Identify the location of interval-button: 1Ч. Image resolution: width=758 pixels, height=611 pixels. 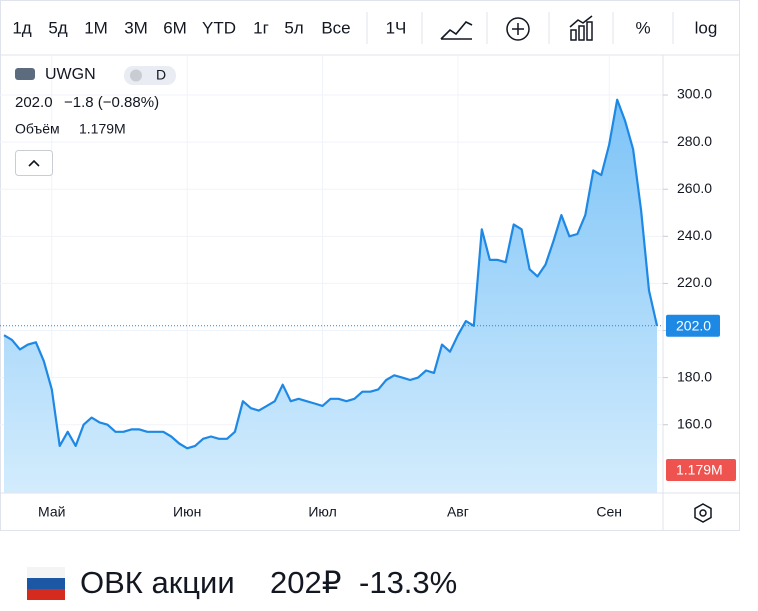
(396, 27).